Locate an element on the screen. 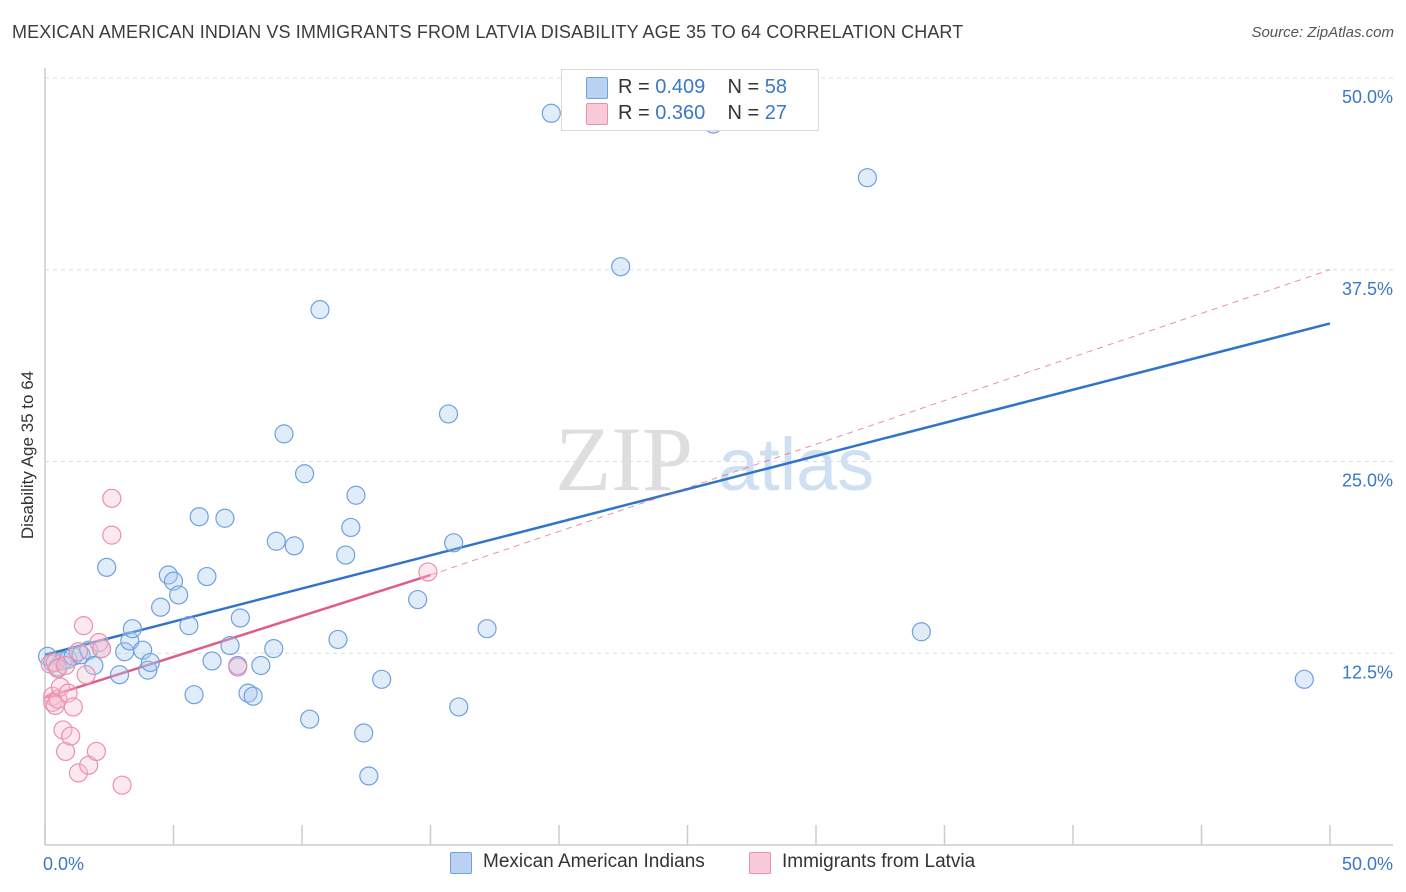 Image resolution: width=1406 pixels, height=892 pixels. x-tick-label: 0.0% is located at coordinates (63, 864).